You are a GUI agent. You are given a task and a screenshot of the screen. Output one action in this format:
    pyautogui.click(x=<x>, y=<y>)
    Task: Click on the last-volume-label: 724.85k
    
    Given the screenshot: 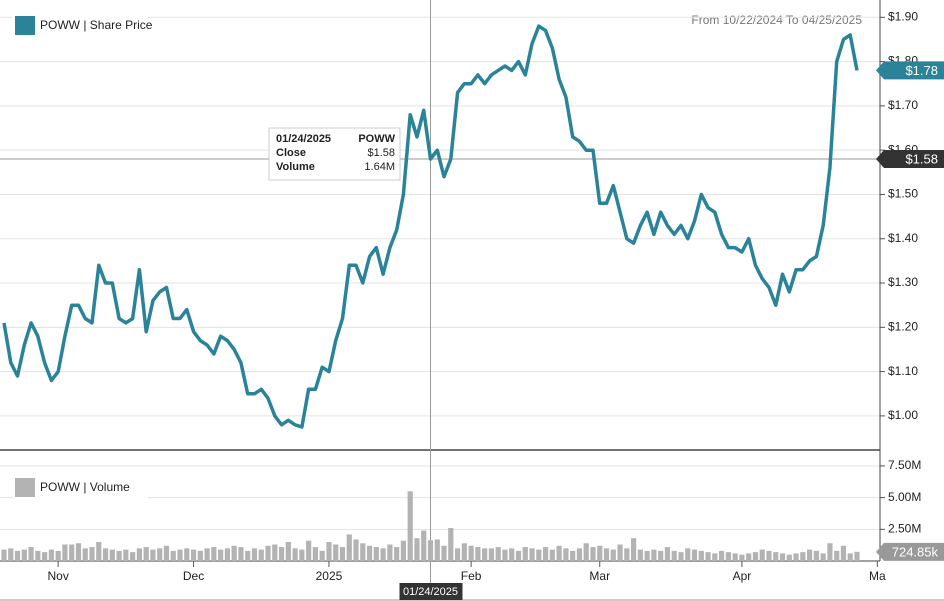 What is the action you would take?
    pyautogui.click(x=915, y=551)
    